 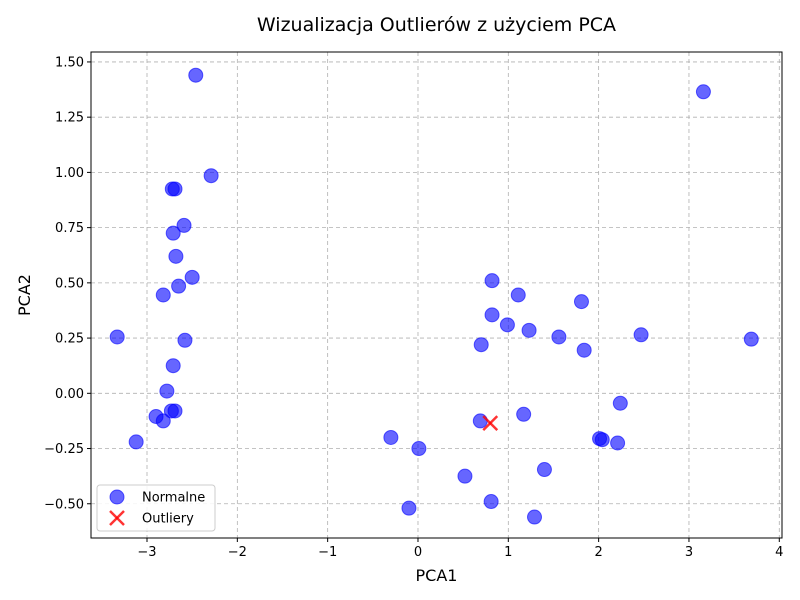 I want to click on legend-label: Outliery, so click(x=168, y=519).